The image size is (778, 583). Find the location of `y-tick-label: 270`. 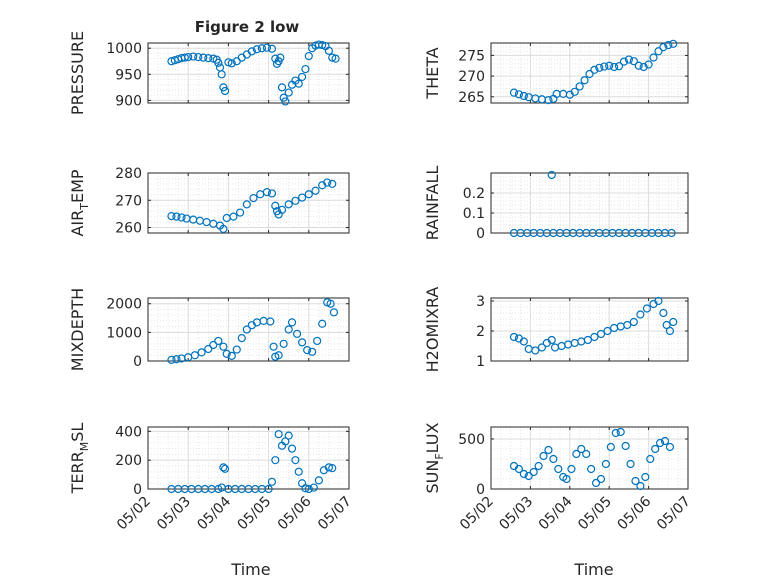

y-tick-label: 270 is located at coordinates (471, 77).